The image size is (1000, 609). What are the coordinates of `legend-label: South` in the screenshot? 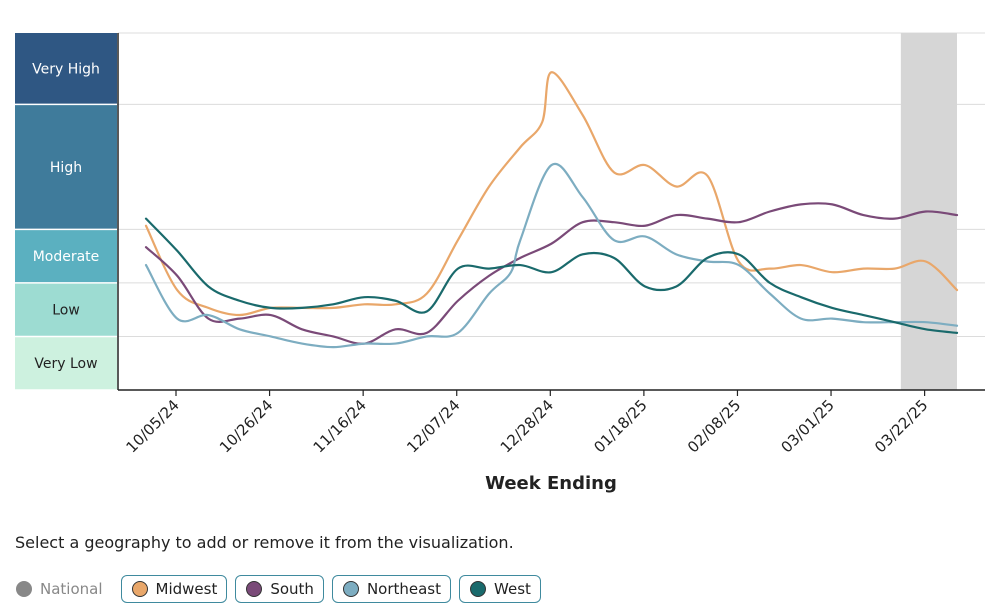 It's located at (292, 589).